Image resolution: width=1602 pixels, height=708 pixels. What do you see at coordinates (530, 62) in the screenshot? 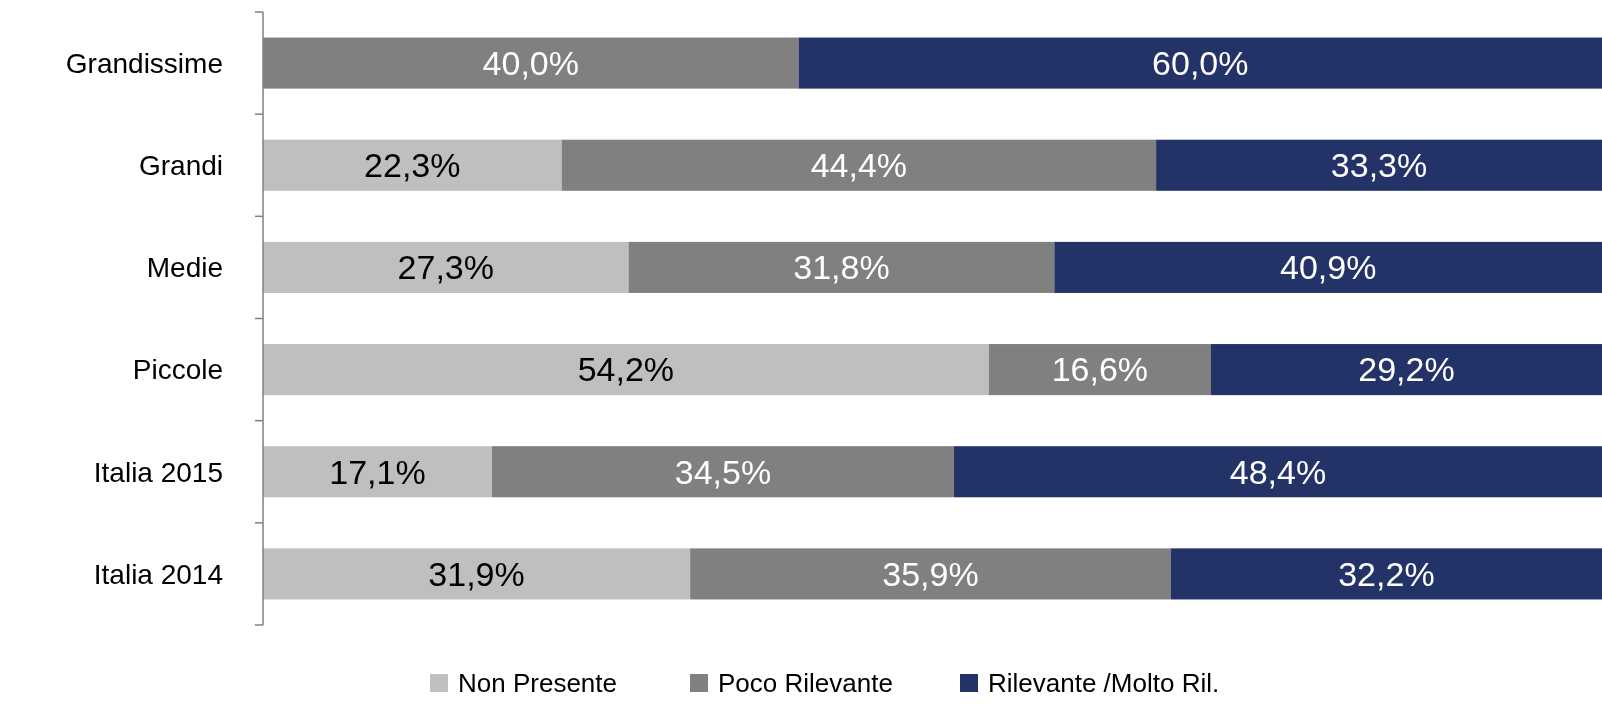
I see `data-label: 40,0%` at bounding box center [530, 62].